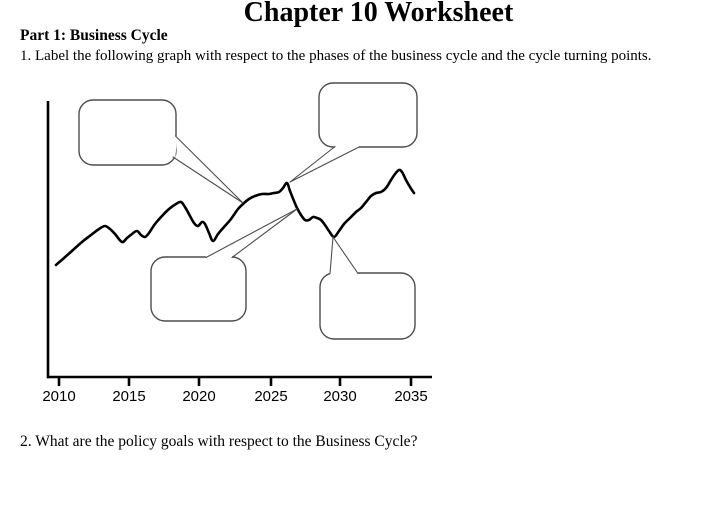  What do you see at coordinates (264, 233) in the screenshot?
I see `callout-tail-line-3b` at bounding box center [264, 233].